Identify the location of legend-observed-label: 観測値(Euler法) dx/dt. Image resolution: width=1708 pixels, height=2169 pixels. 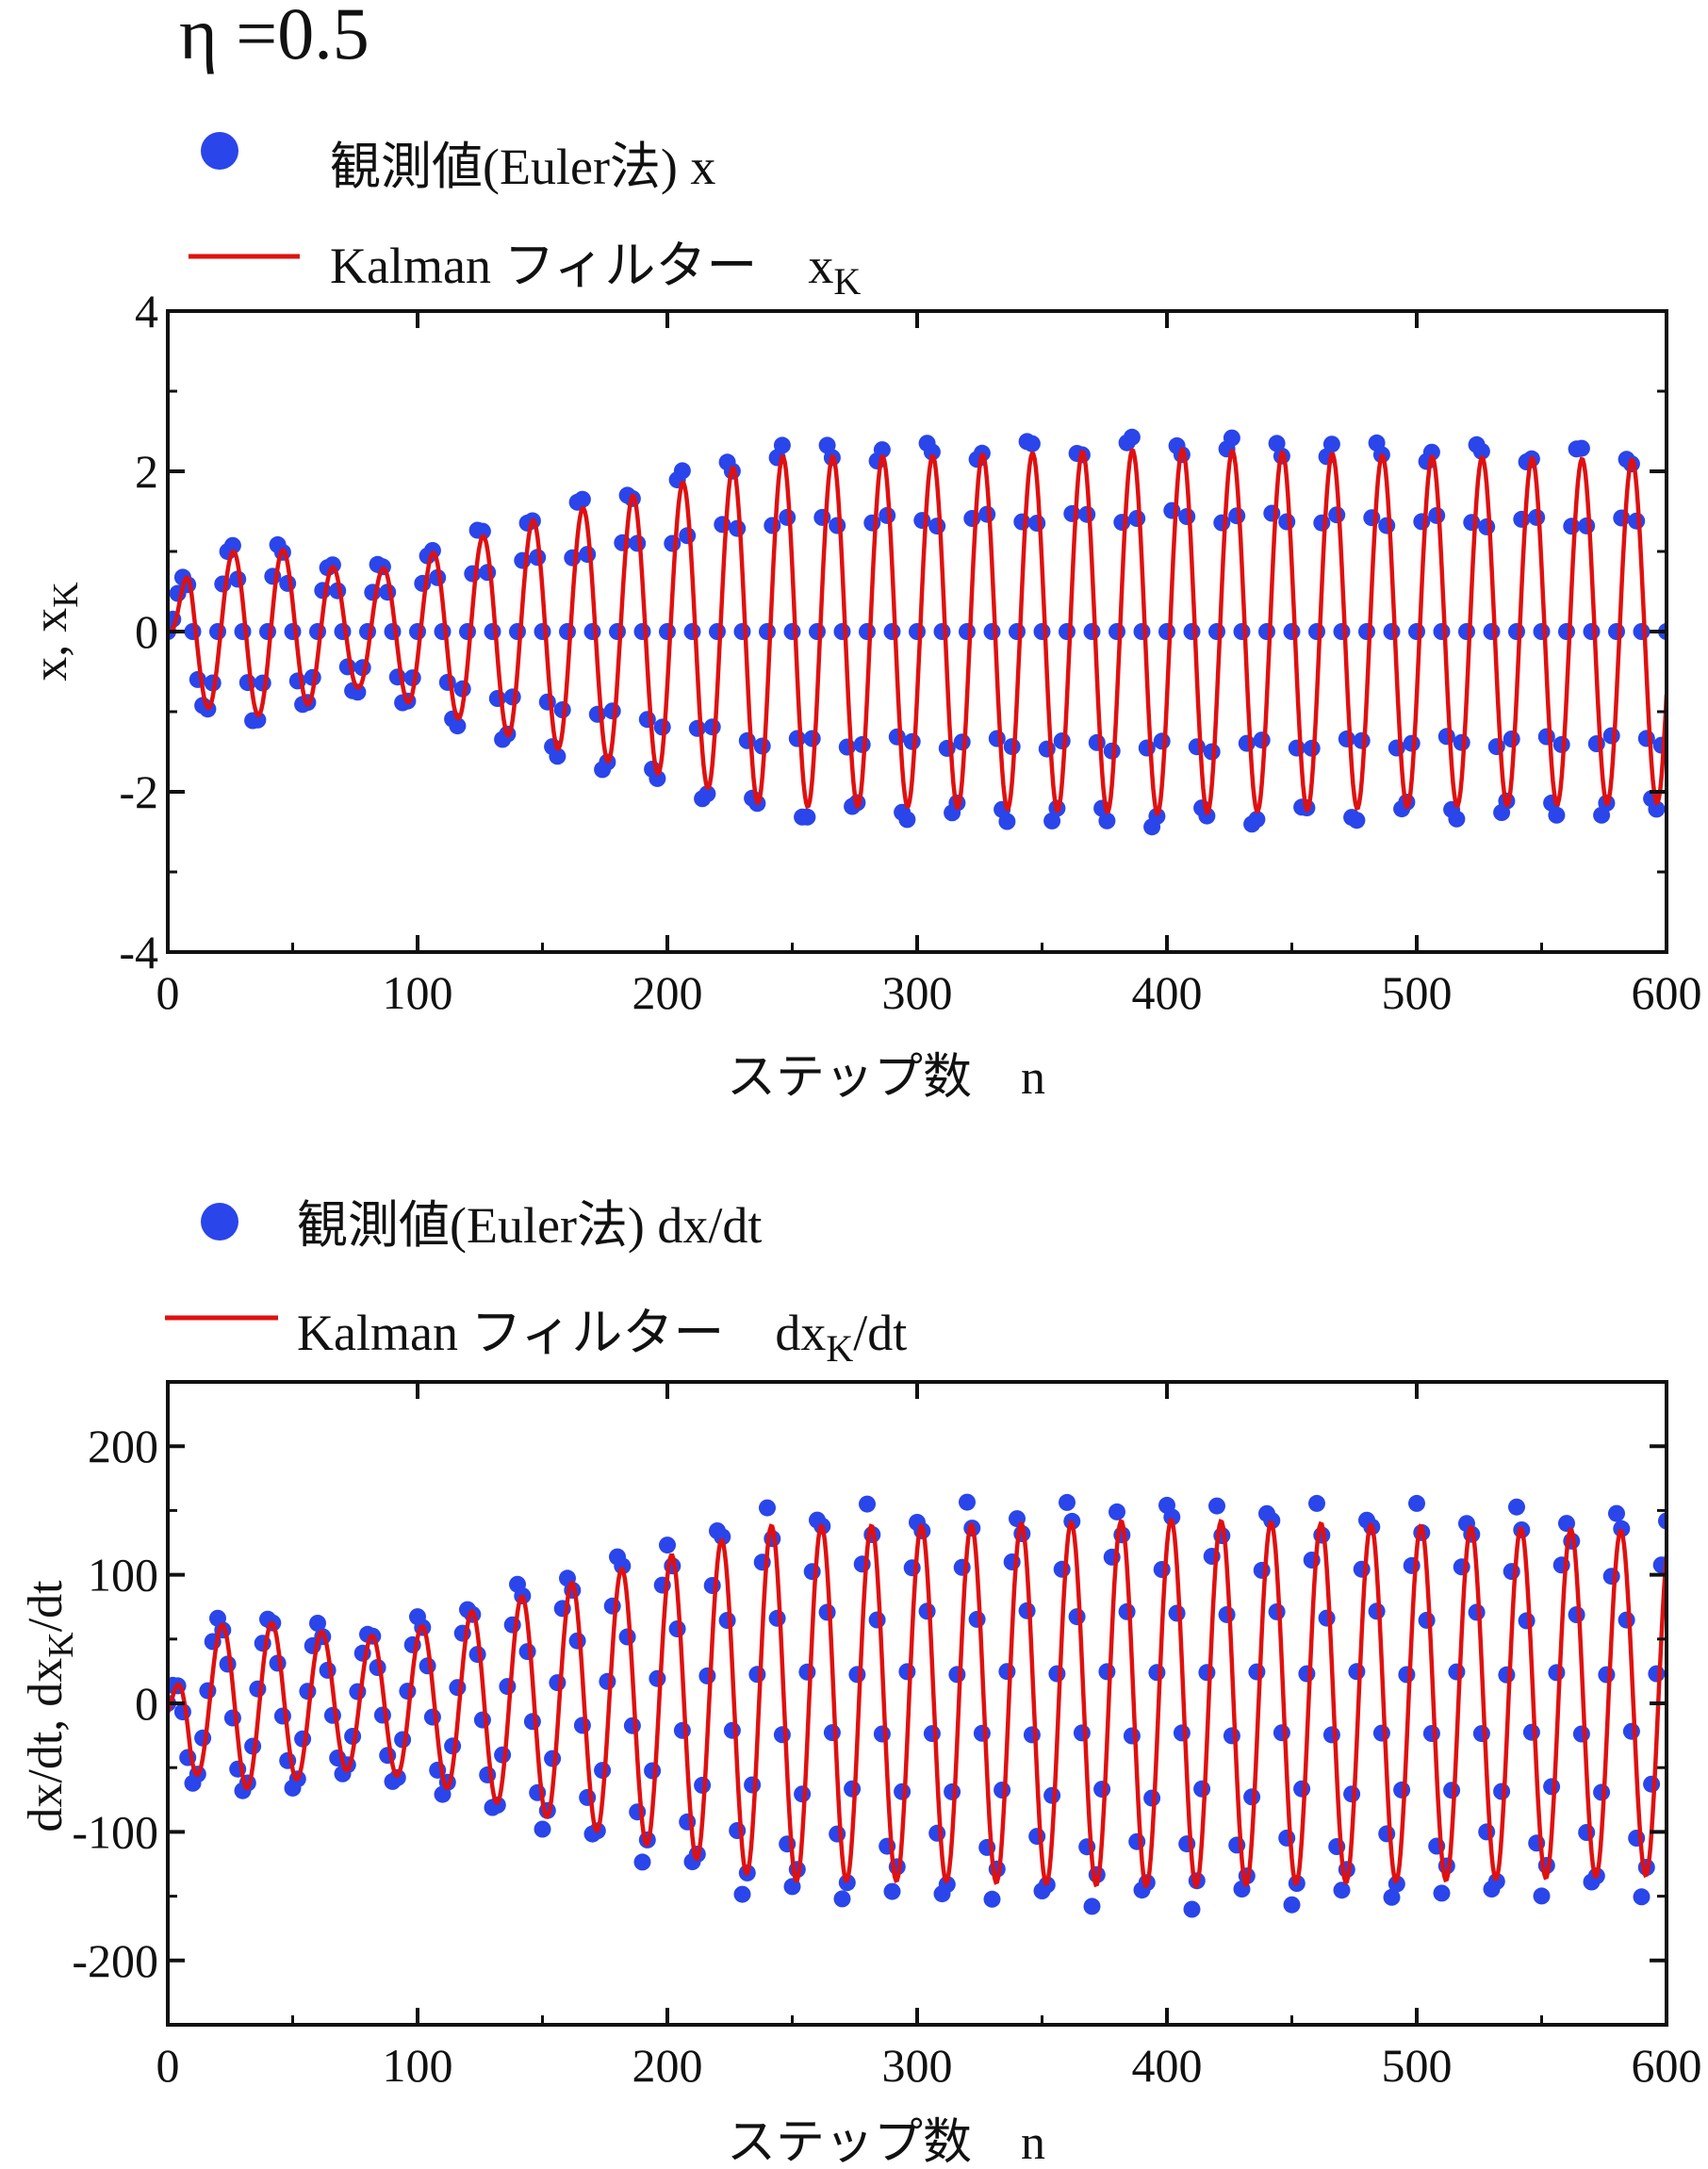
(530, 1225).